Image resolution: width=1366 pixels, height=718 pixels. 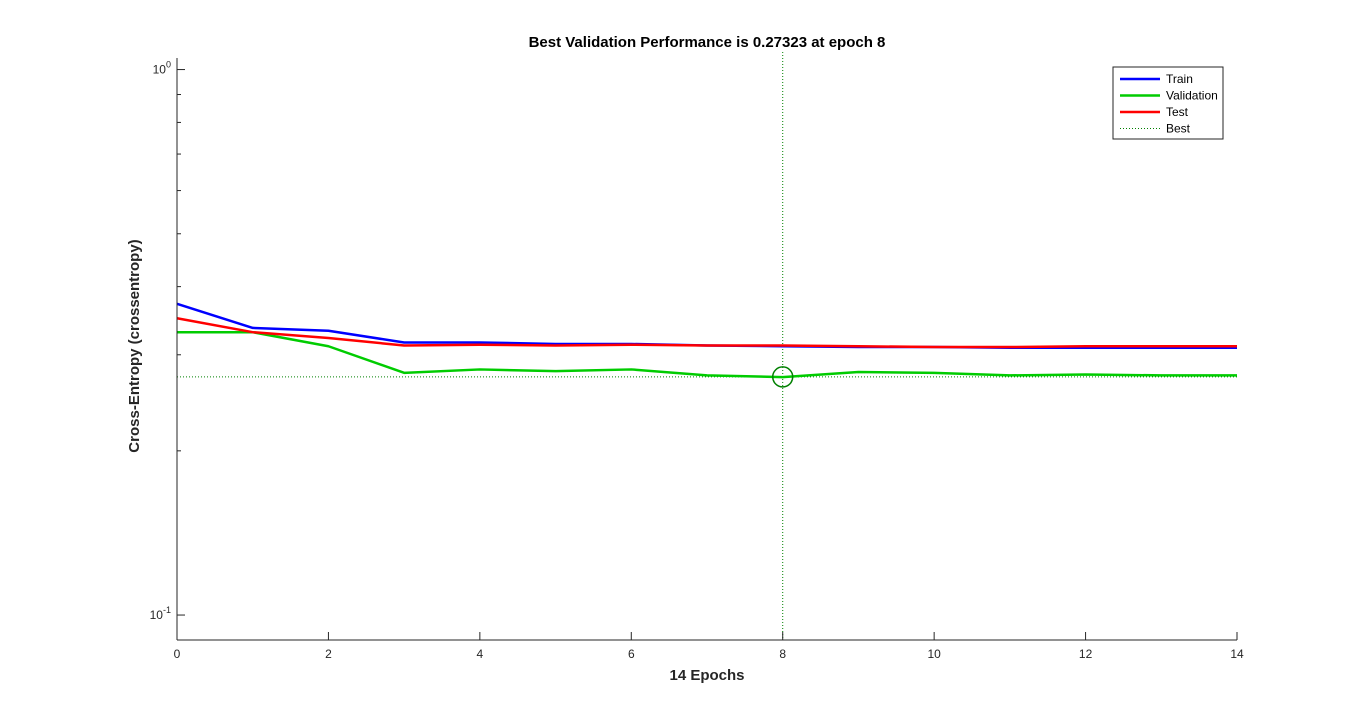 What do you see at coordinates (709, 646) in the screenshot?
I see `x-axis-ticks: 0 2 4 6 8 10 12 14` at bounding box center [709, 646].